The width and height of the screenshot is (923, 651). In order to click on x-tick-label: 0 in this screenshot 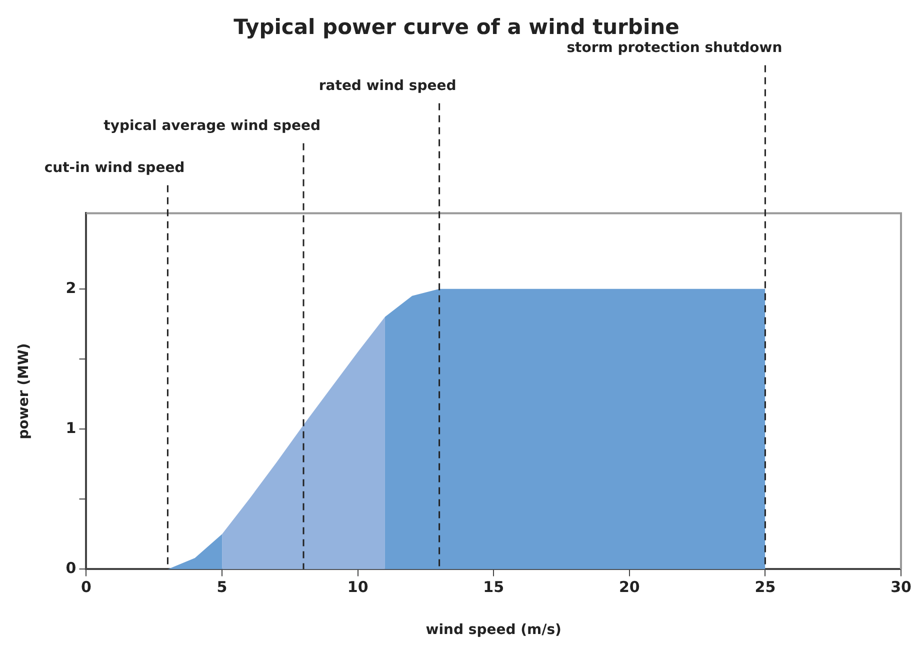, I will do `click(86, 587)`.